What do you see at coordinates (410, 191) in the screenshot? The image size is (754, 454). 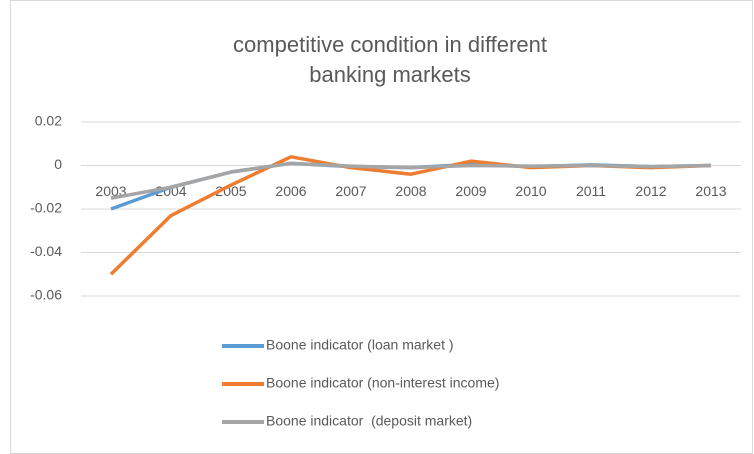 I see `x-tick-label: 2008` at bounding box center [410, 191].